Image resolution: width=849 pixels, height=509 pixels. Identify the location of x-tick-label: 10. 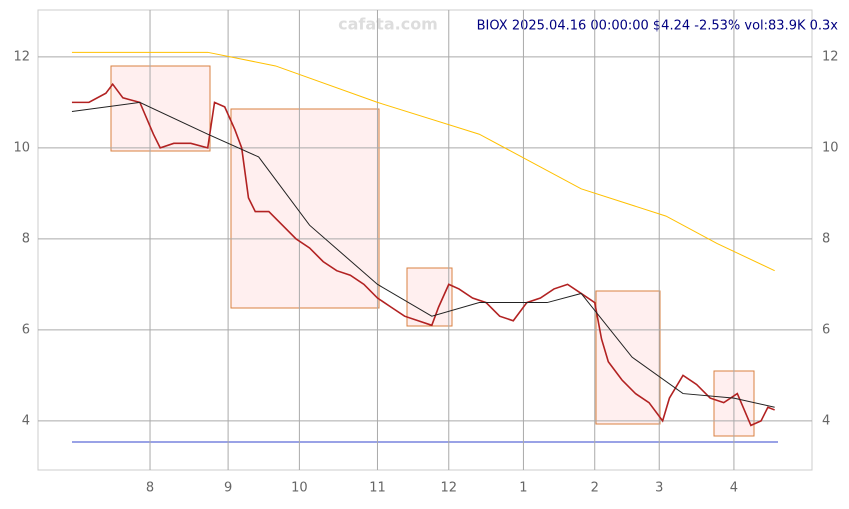
(299, 488).